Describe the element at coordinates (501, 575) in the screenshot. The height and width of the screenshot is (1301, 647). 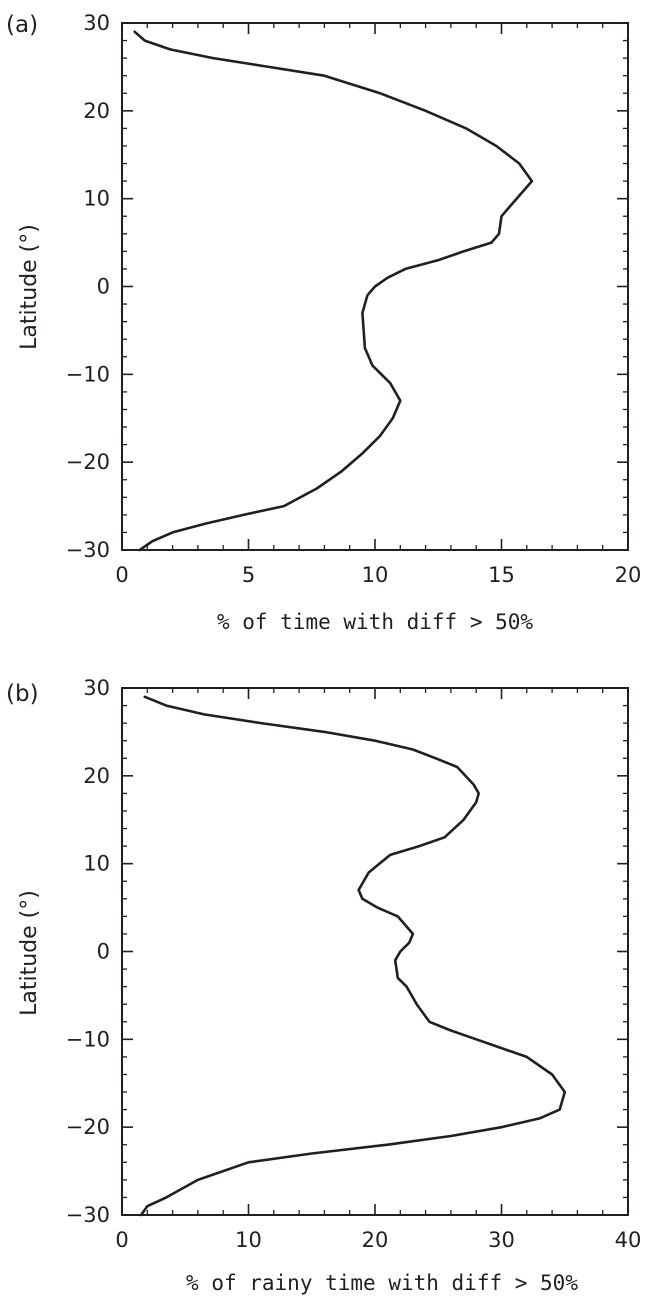
I see `panel-a-x-tick-label: 15` at that location.